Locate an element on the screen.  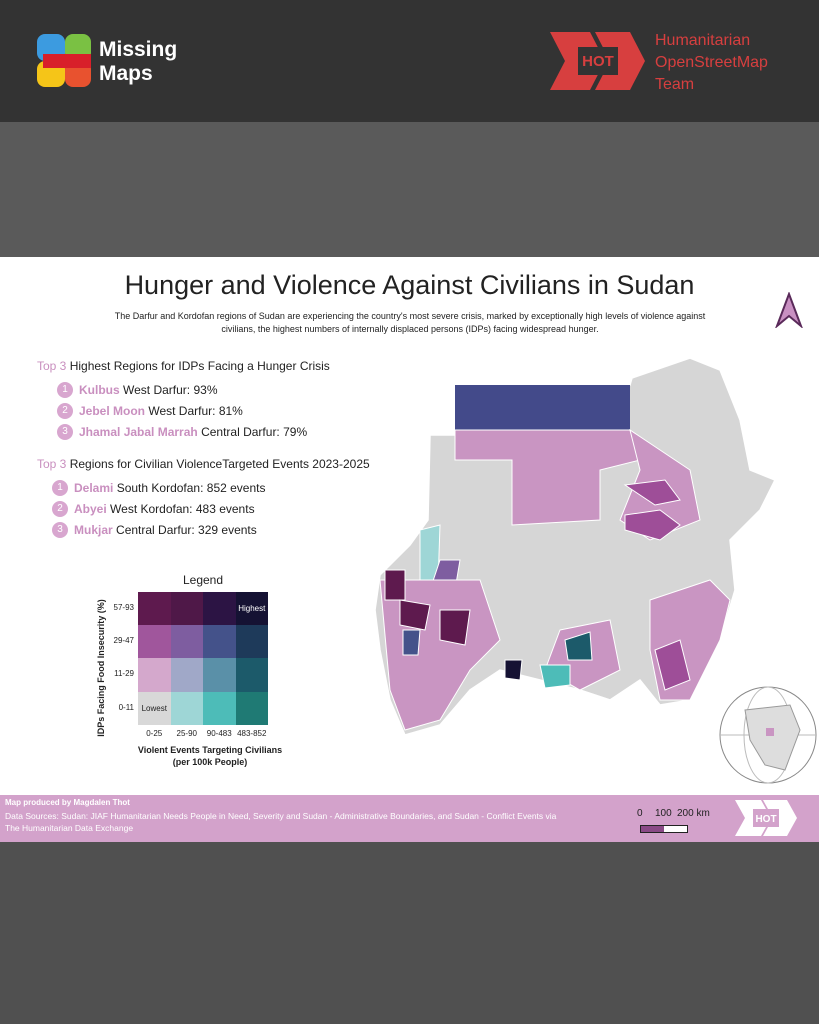
list-item: Kulbus West Darfur: 93% is located at coordinates (148, 390).